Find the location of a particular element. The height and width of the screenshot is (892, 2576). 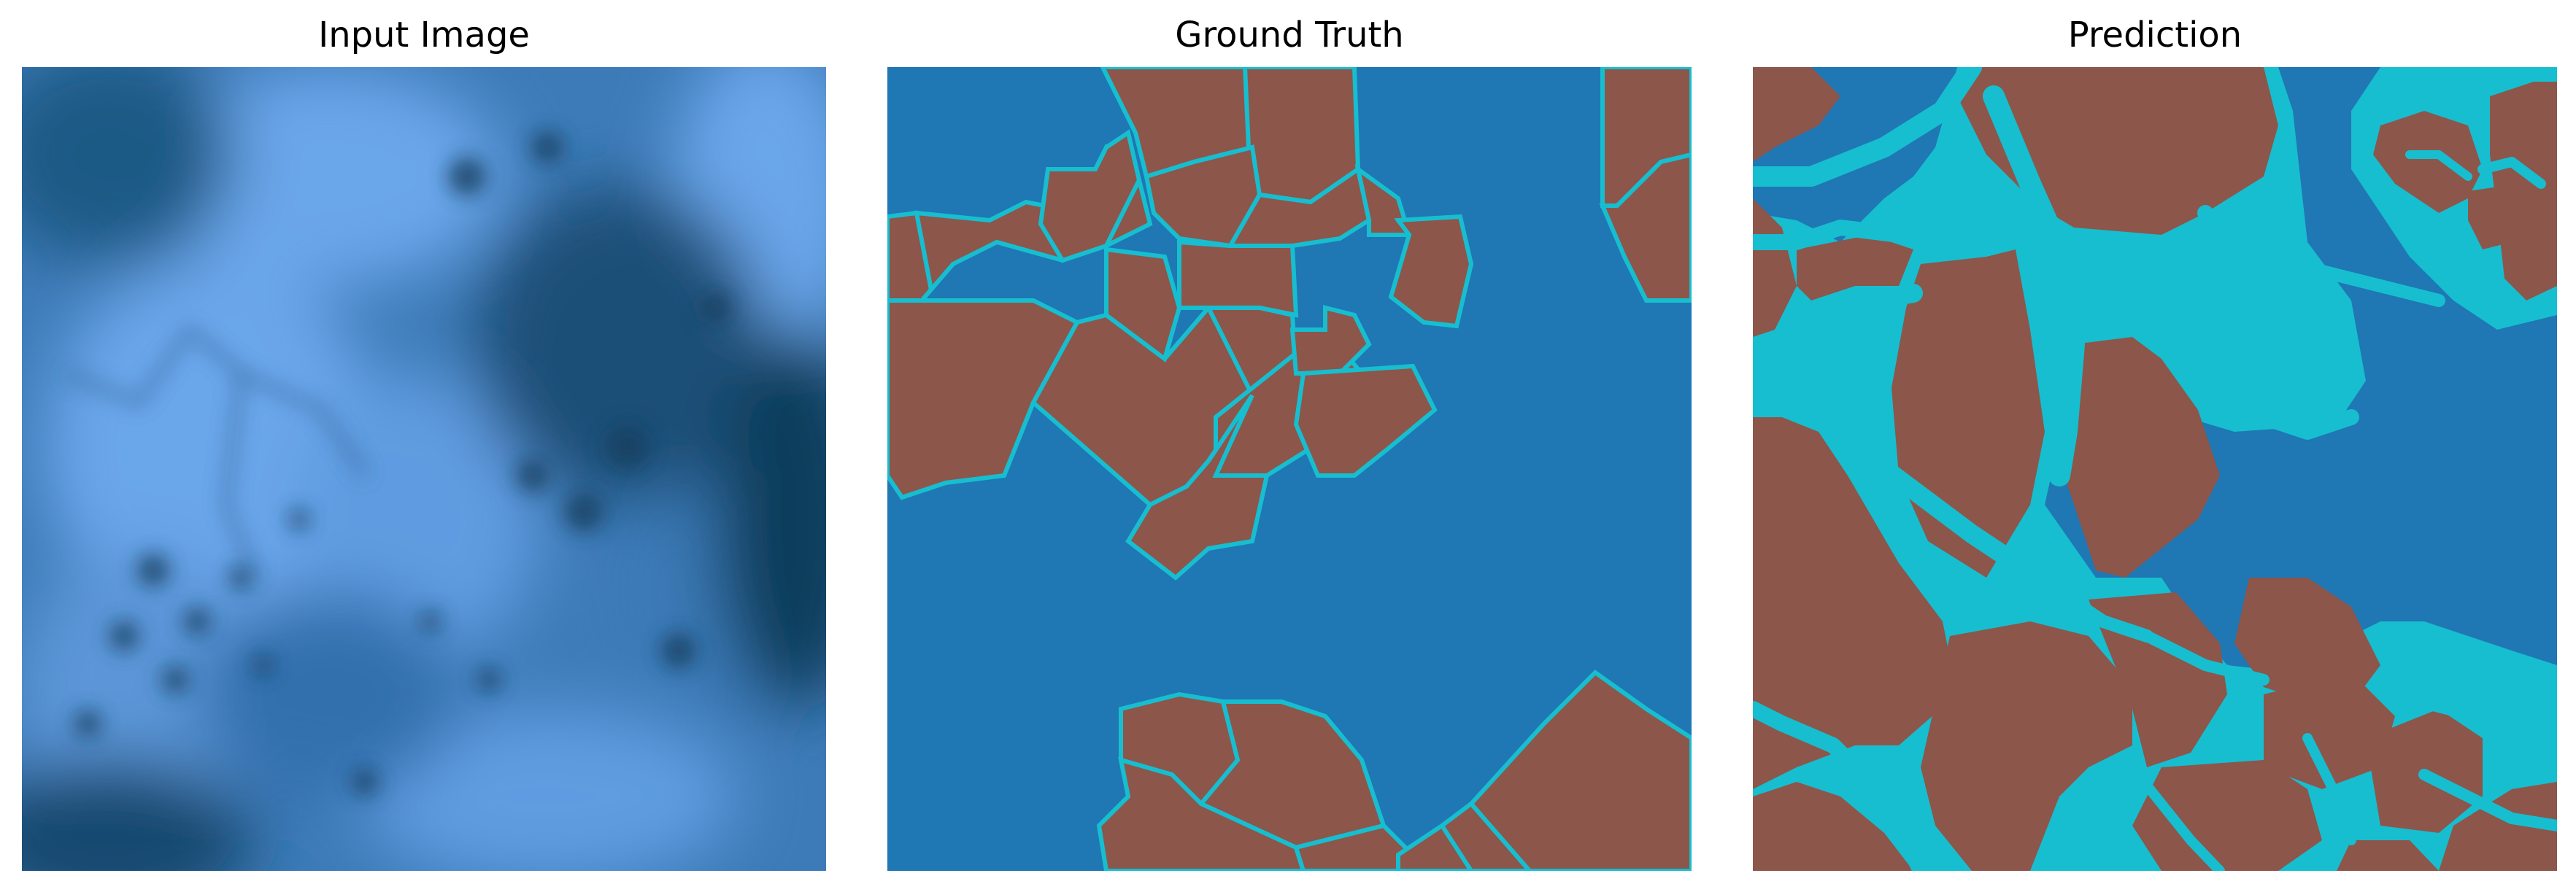

prediction-title: Prediction is located at coordinates (2155, 35).